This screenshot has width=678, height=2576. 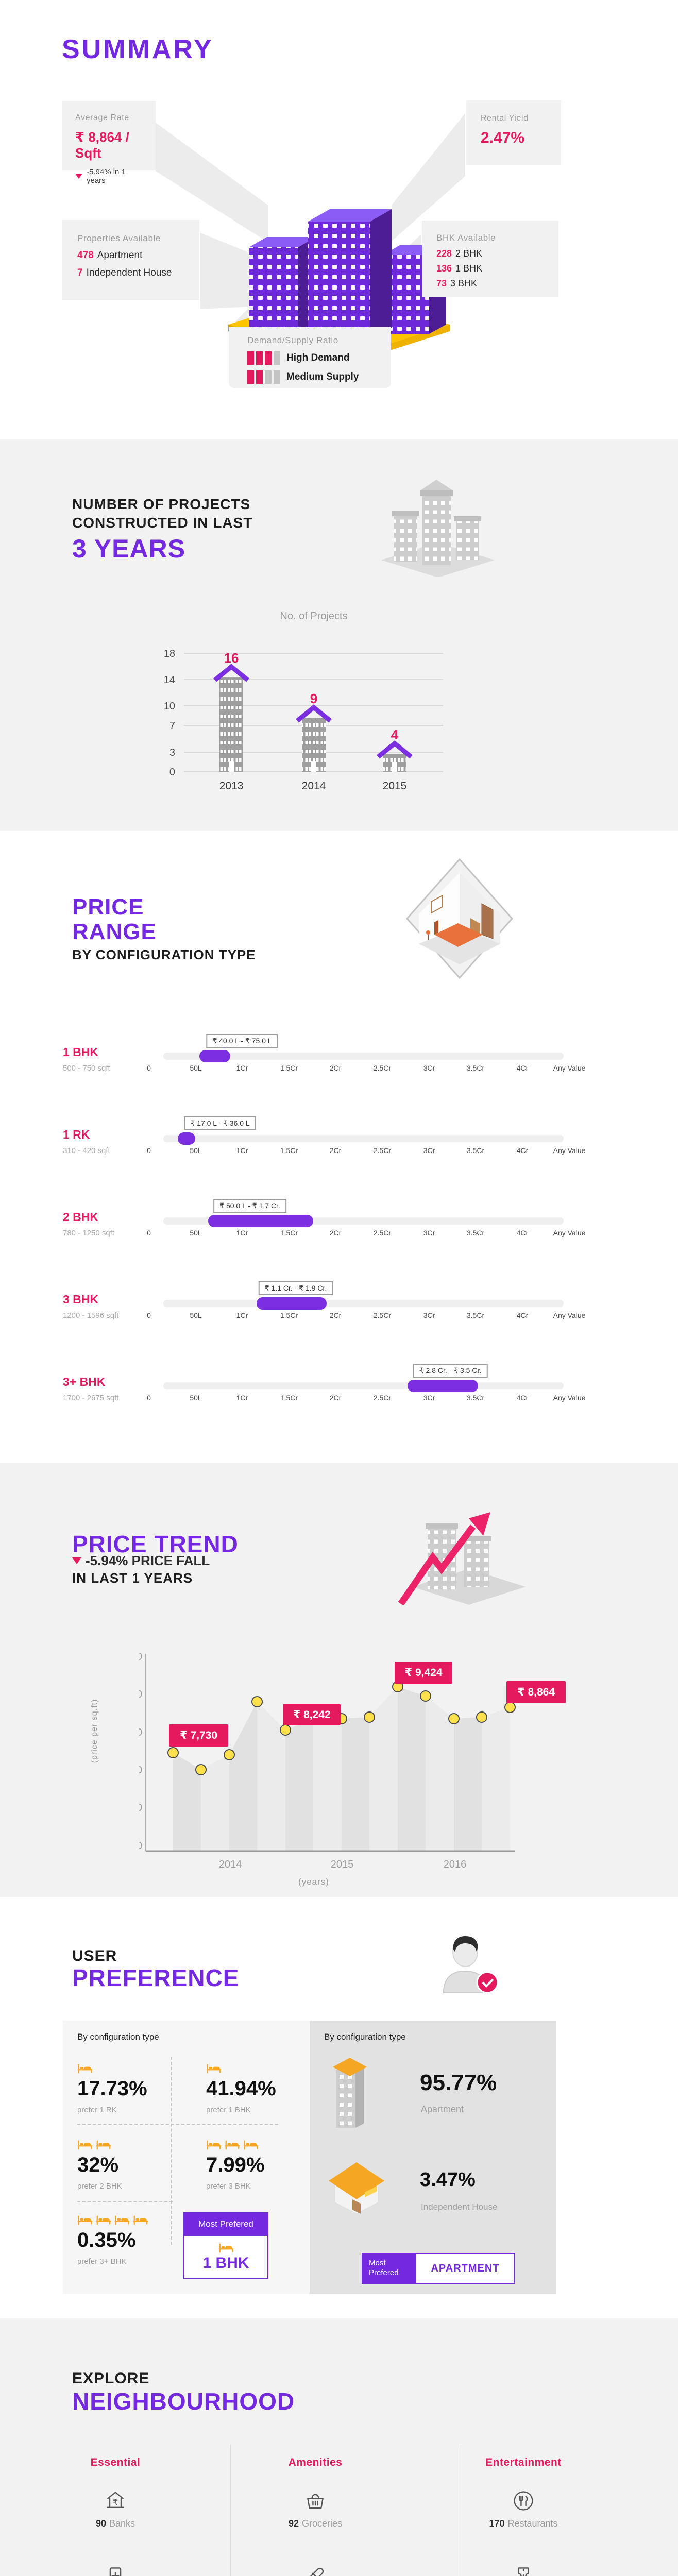 What do you see at coordinates (94, 1731) in the screenshot?
I see `trend-ylabel: (price per sq.ft)` at bounding box center [94, 1731].